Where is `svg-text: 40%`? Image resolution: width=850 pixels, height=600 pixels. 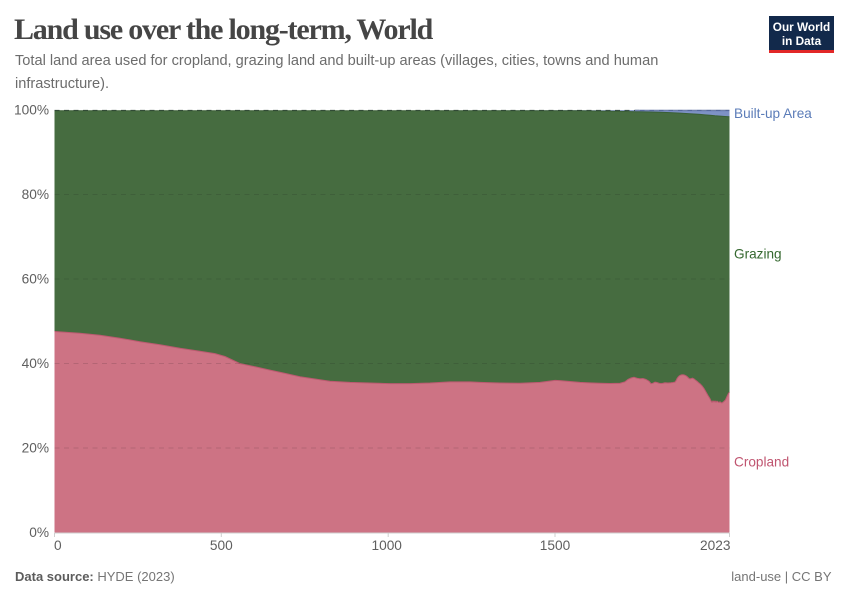
svg-text: 40% is located at coordinates (35, 363).